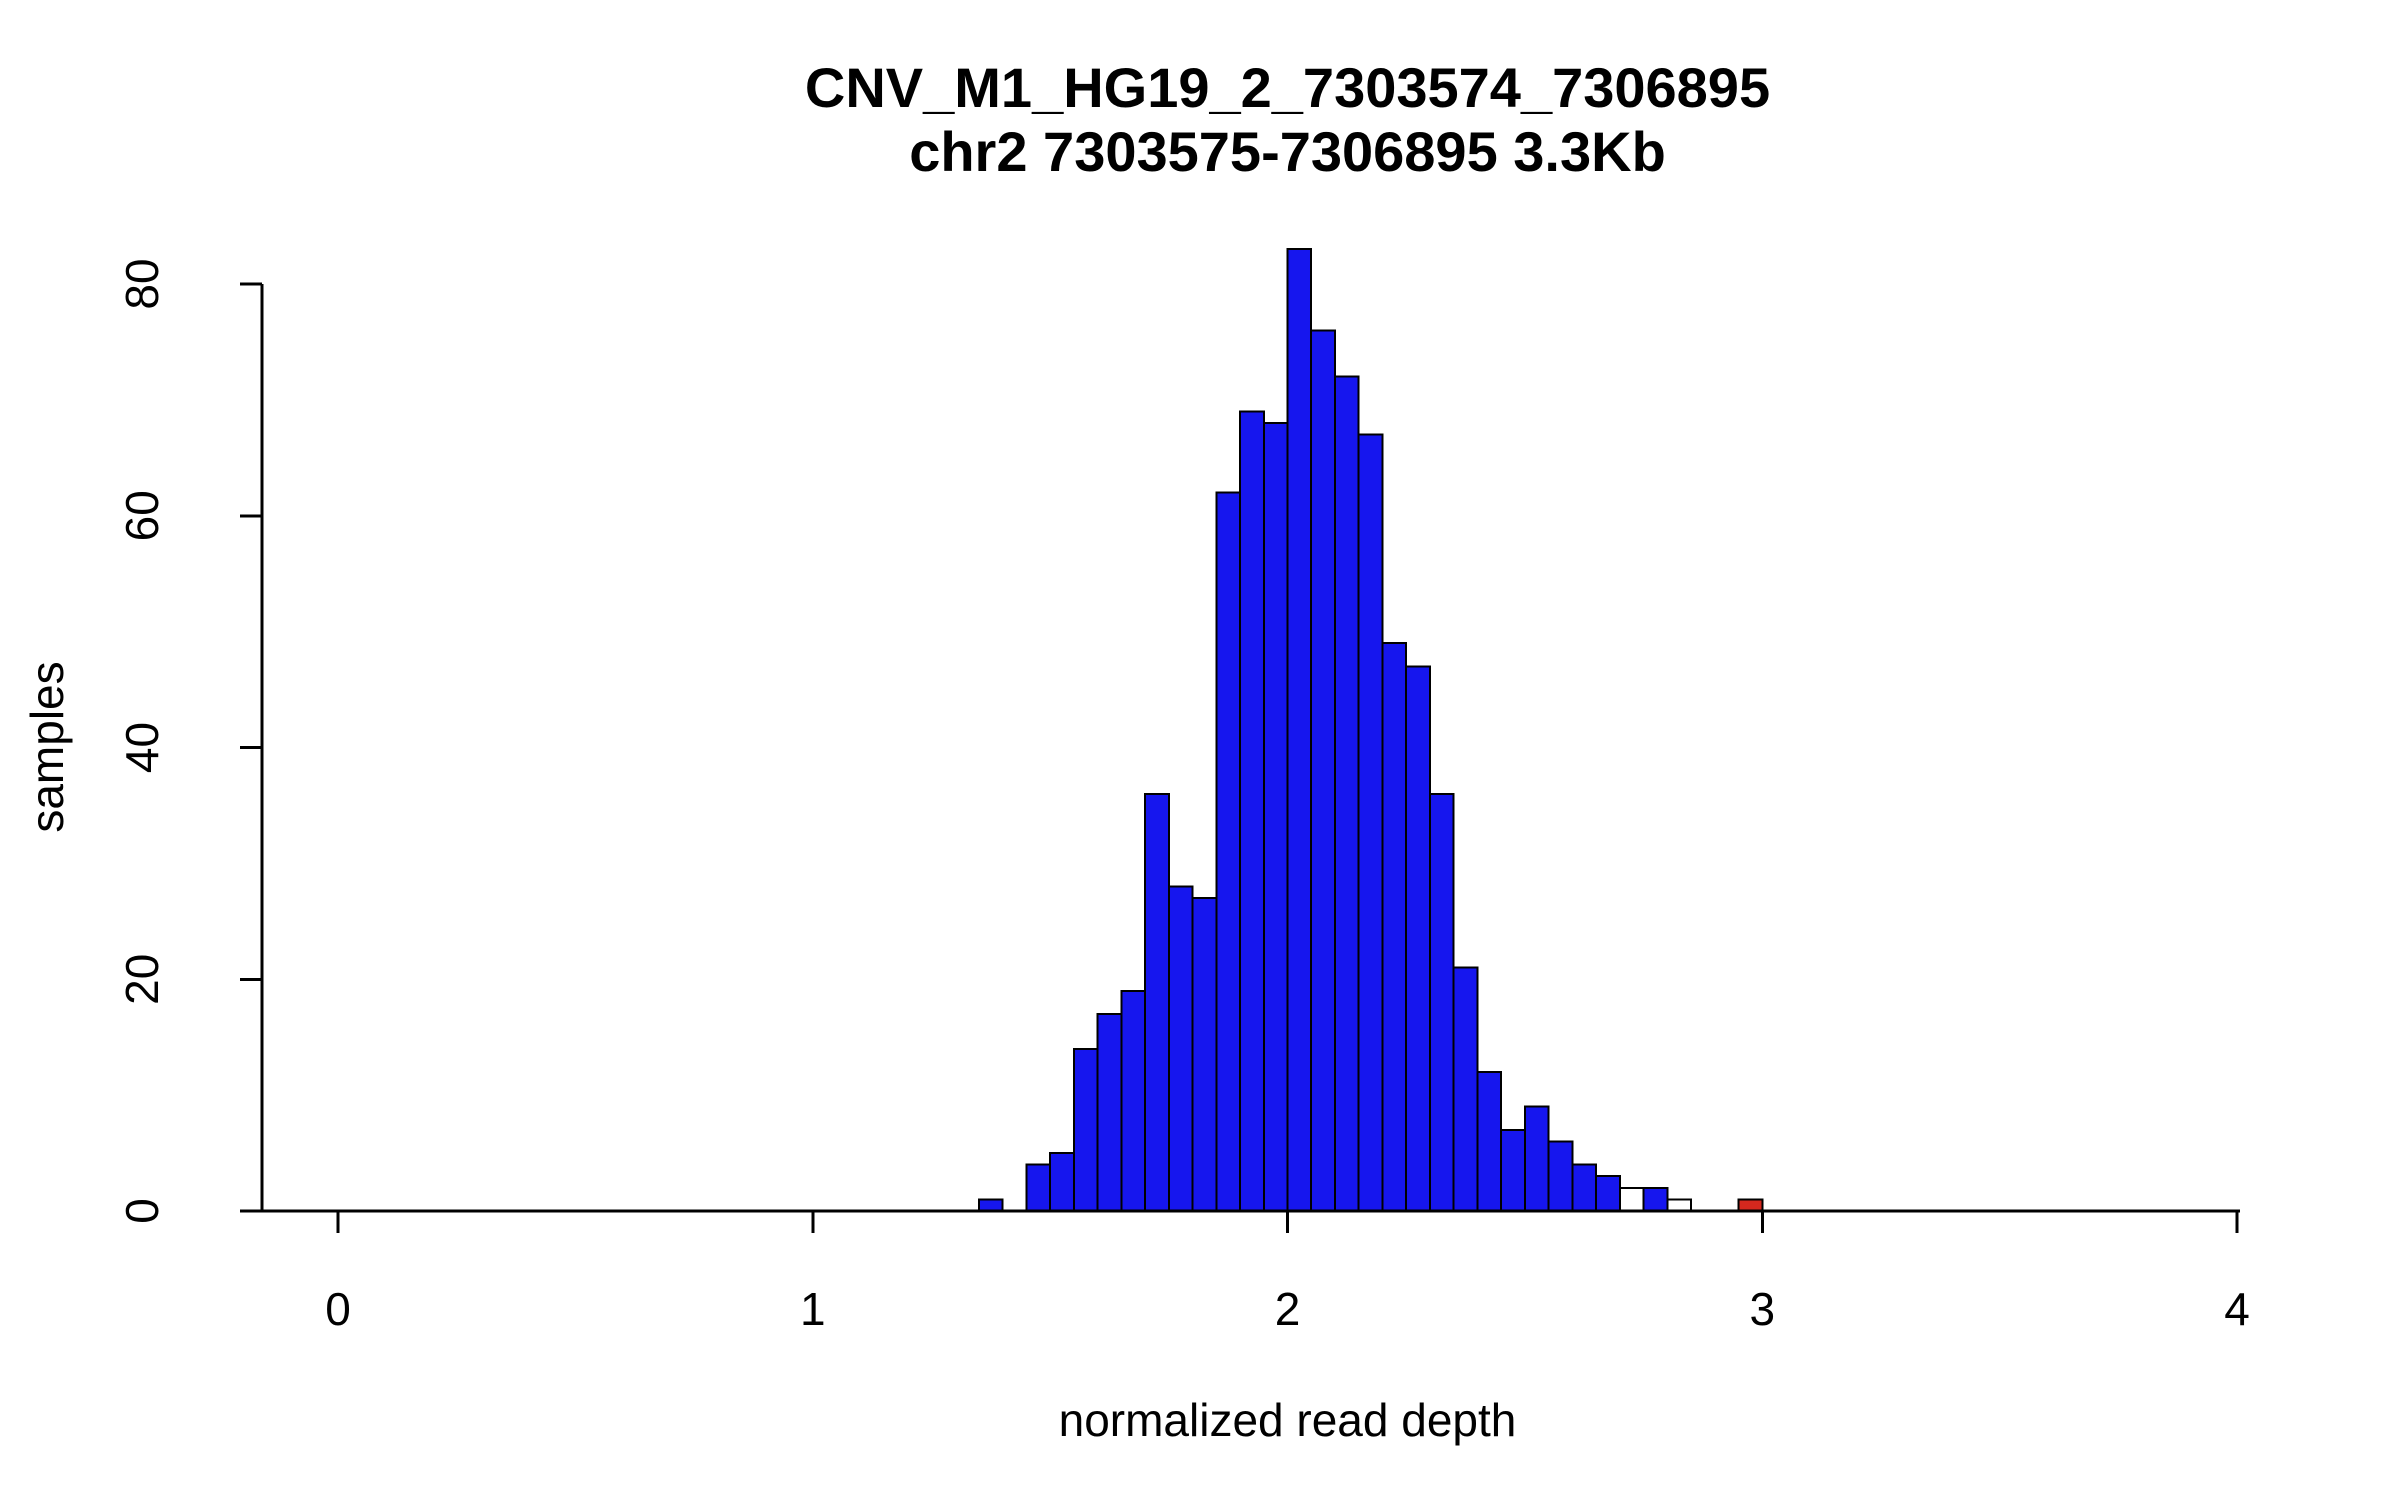  I want to click on x-axis-title: normalized read depth, so click(1287, 1420).